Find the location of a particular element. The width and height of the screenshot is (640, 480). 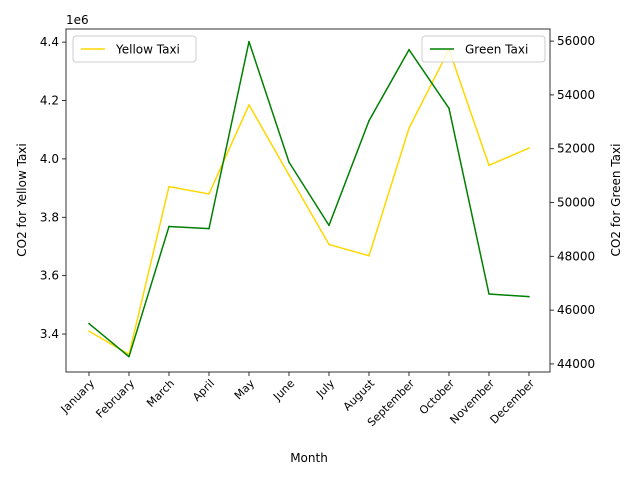

left-axis-offset-label: 1e6 is located at coordinates (77, 20).